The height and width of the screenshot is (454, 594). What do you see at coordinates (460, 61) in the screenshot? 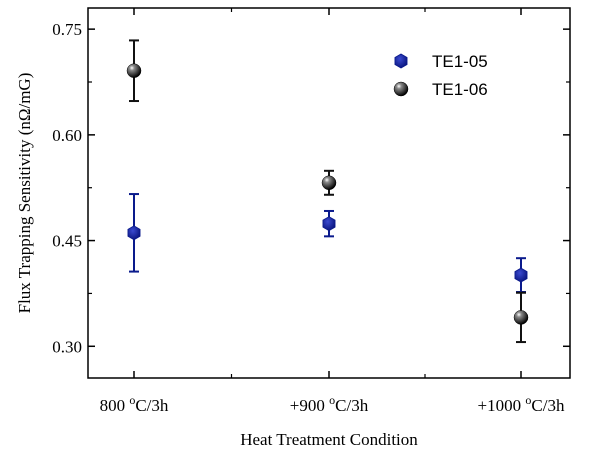
I see `legend-label: TE1-05` at bounding box center [460, 61].